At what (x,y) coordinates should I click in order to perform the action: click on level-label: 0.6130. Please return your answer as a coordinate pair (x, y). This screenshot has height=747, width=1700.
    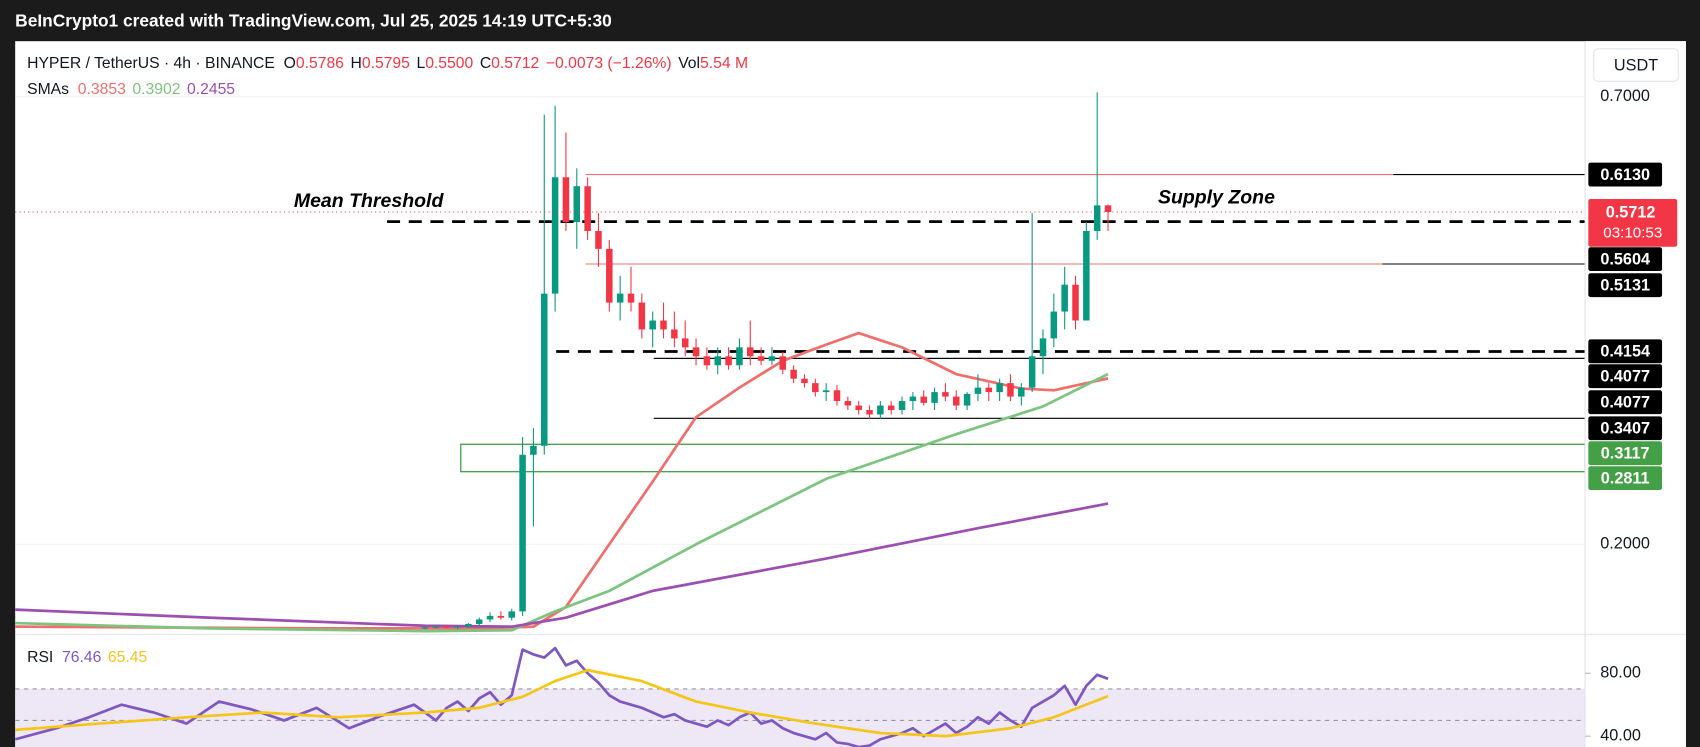
    Looking at the image, I should click on (1625, 175).